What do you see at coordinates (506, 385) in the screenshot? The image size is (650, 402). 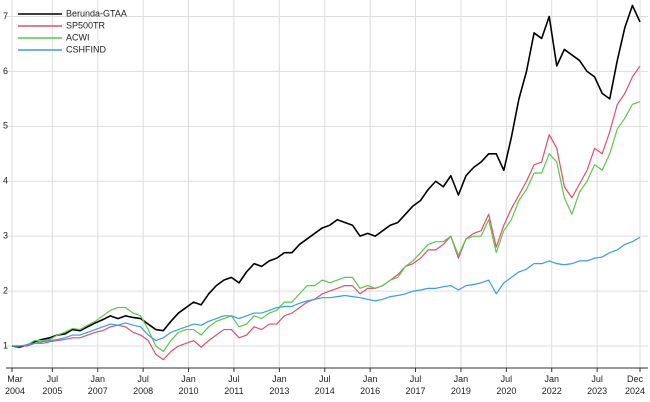 I see `x-tick-label: Jul 2020` at bounding box center [506, 385].